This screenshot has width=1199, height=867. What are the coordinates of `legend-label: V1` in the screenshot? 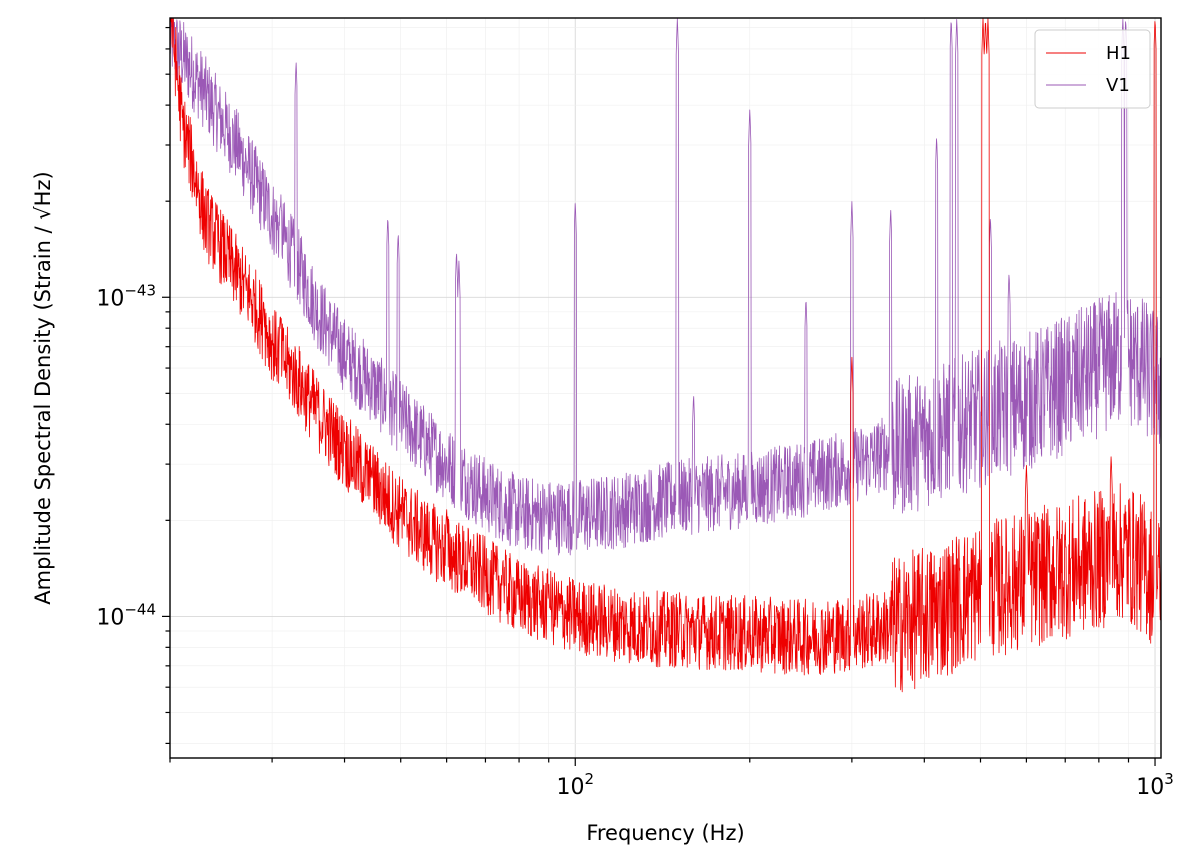 It's located at (1118, 85).